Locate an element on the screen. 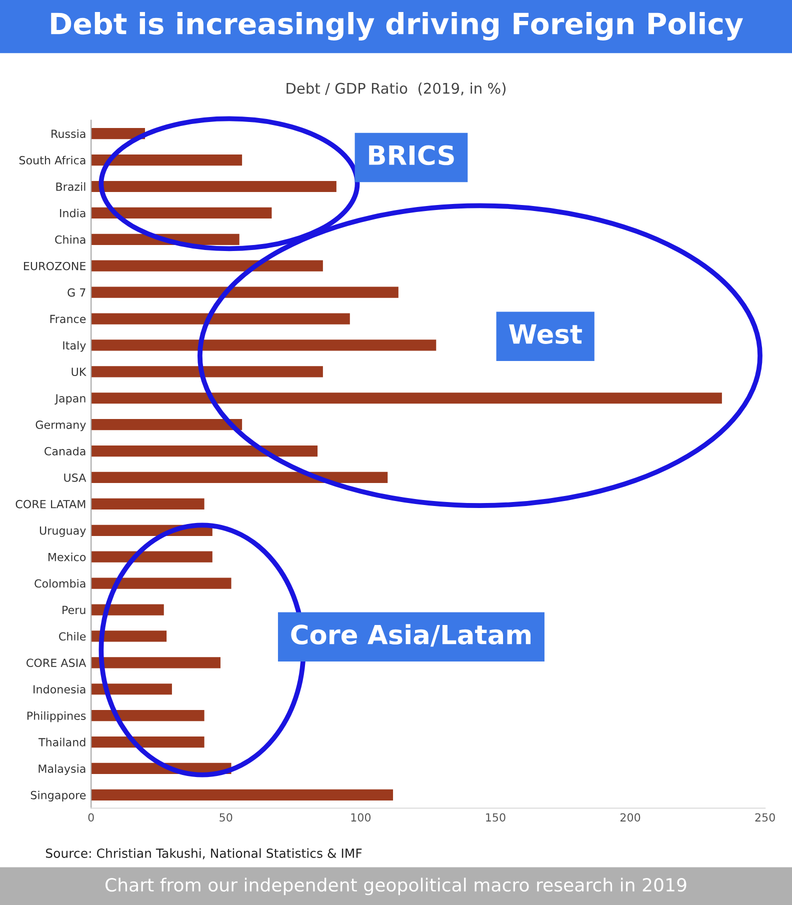  y-tick-label: India is located at coordinates (73, 213).